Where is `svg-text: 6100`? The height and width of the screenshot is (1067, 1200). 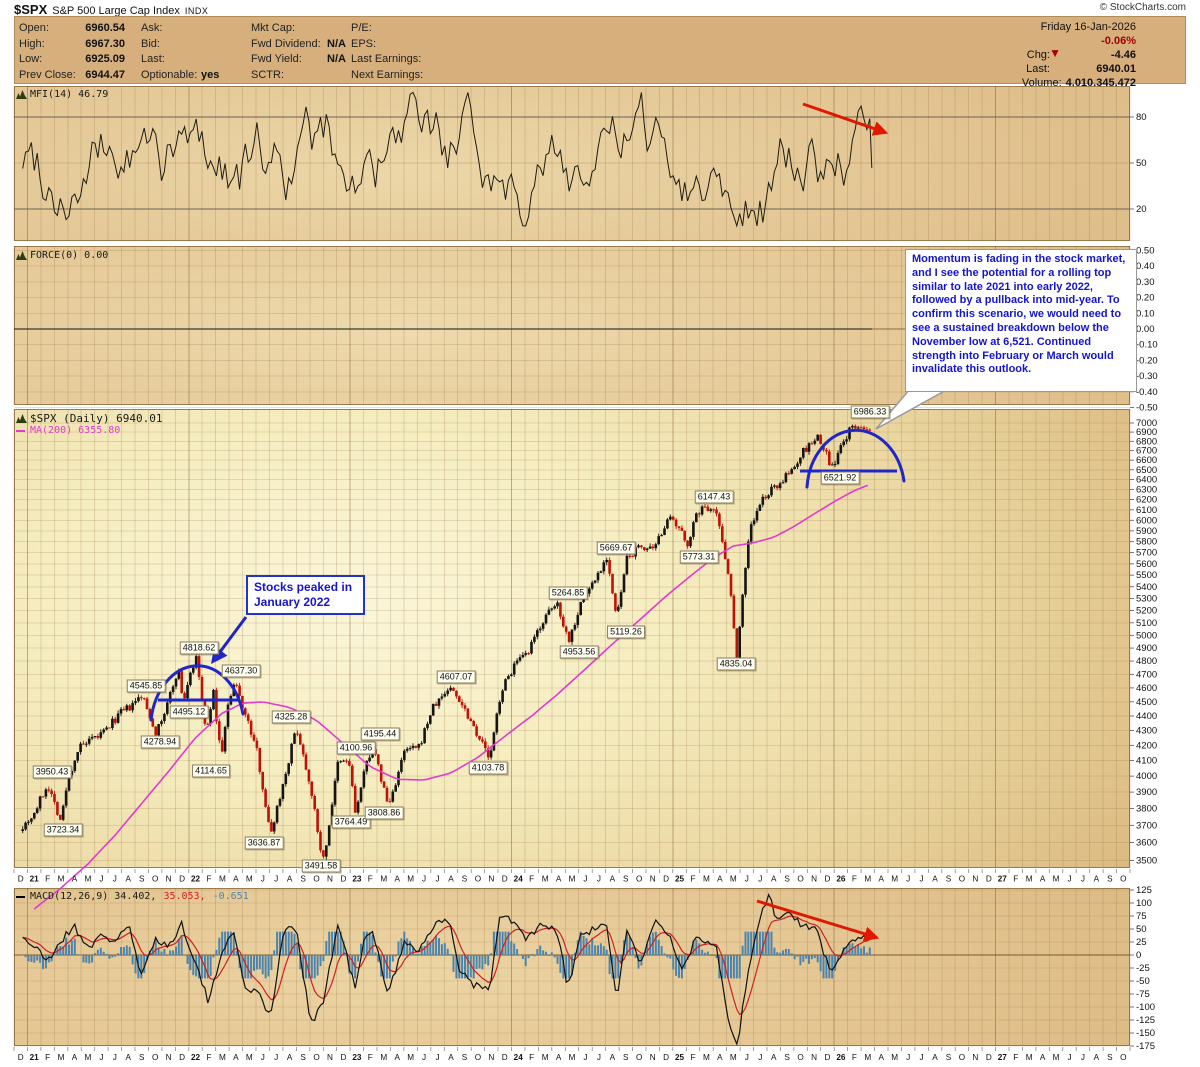 svg-text: 6100 is located at coordinates (1146, 510).